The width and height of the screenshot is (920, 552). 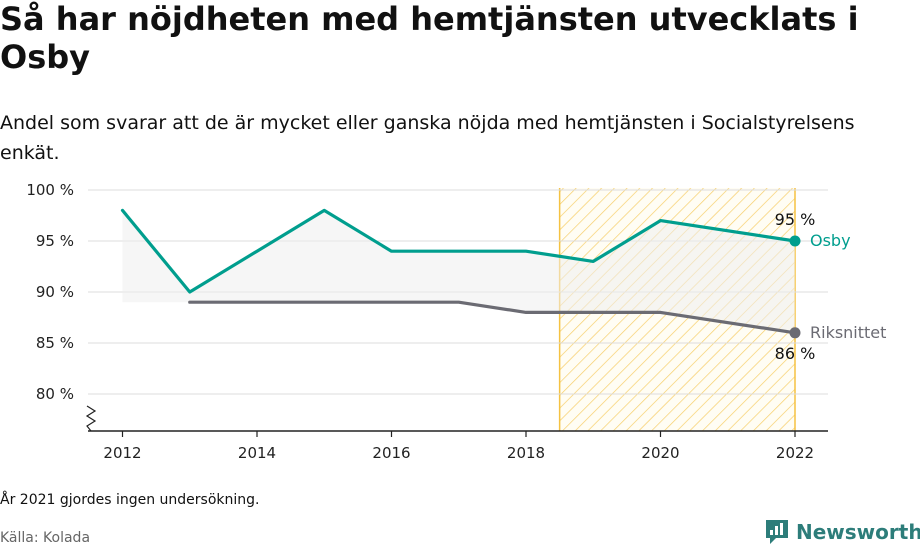 What do you see at coordinates (526, 453) in the screenshot?
I see `x-tick-label: 2018` at bounding box center [526, 453].